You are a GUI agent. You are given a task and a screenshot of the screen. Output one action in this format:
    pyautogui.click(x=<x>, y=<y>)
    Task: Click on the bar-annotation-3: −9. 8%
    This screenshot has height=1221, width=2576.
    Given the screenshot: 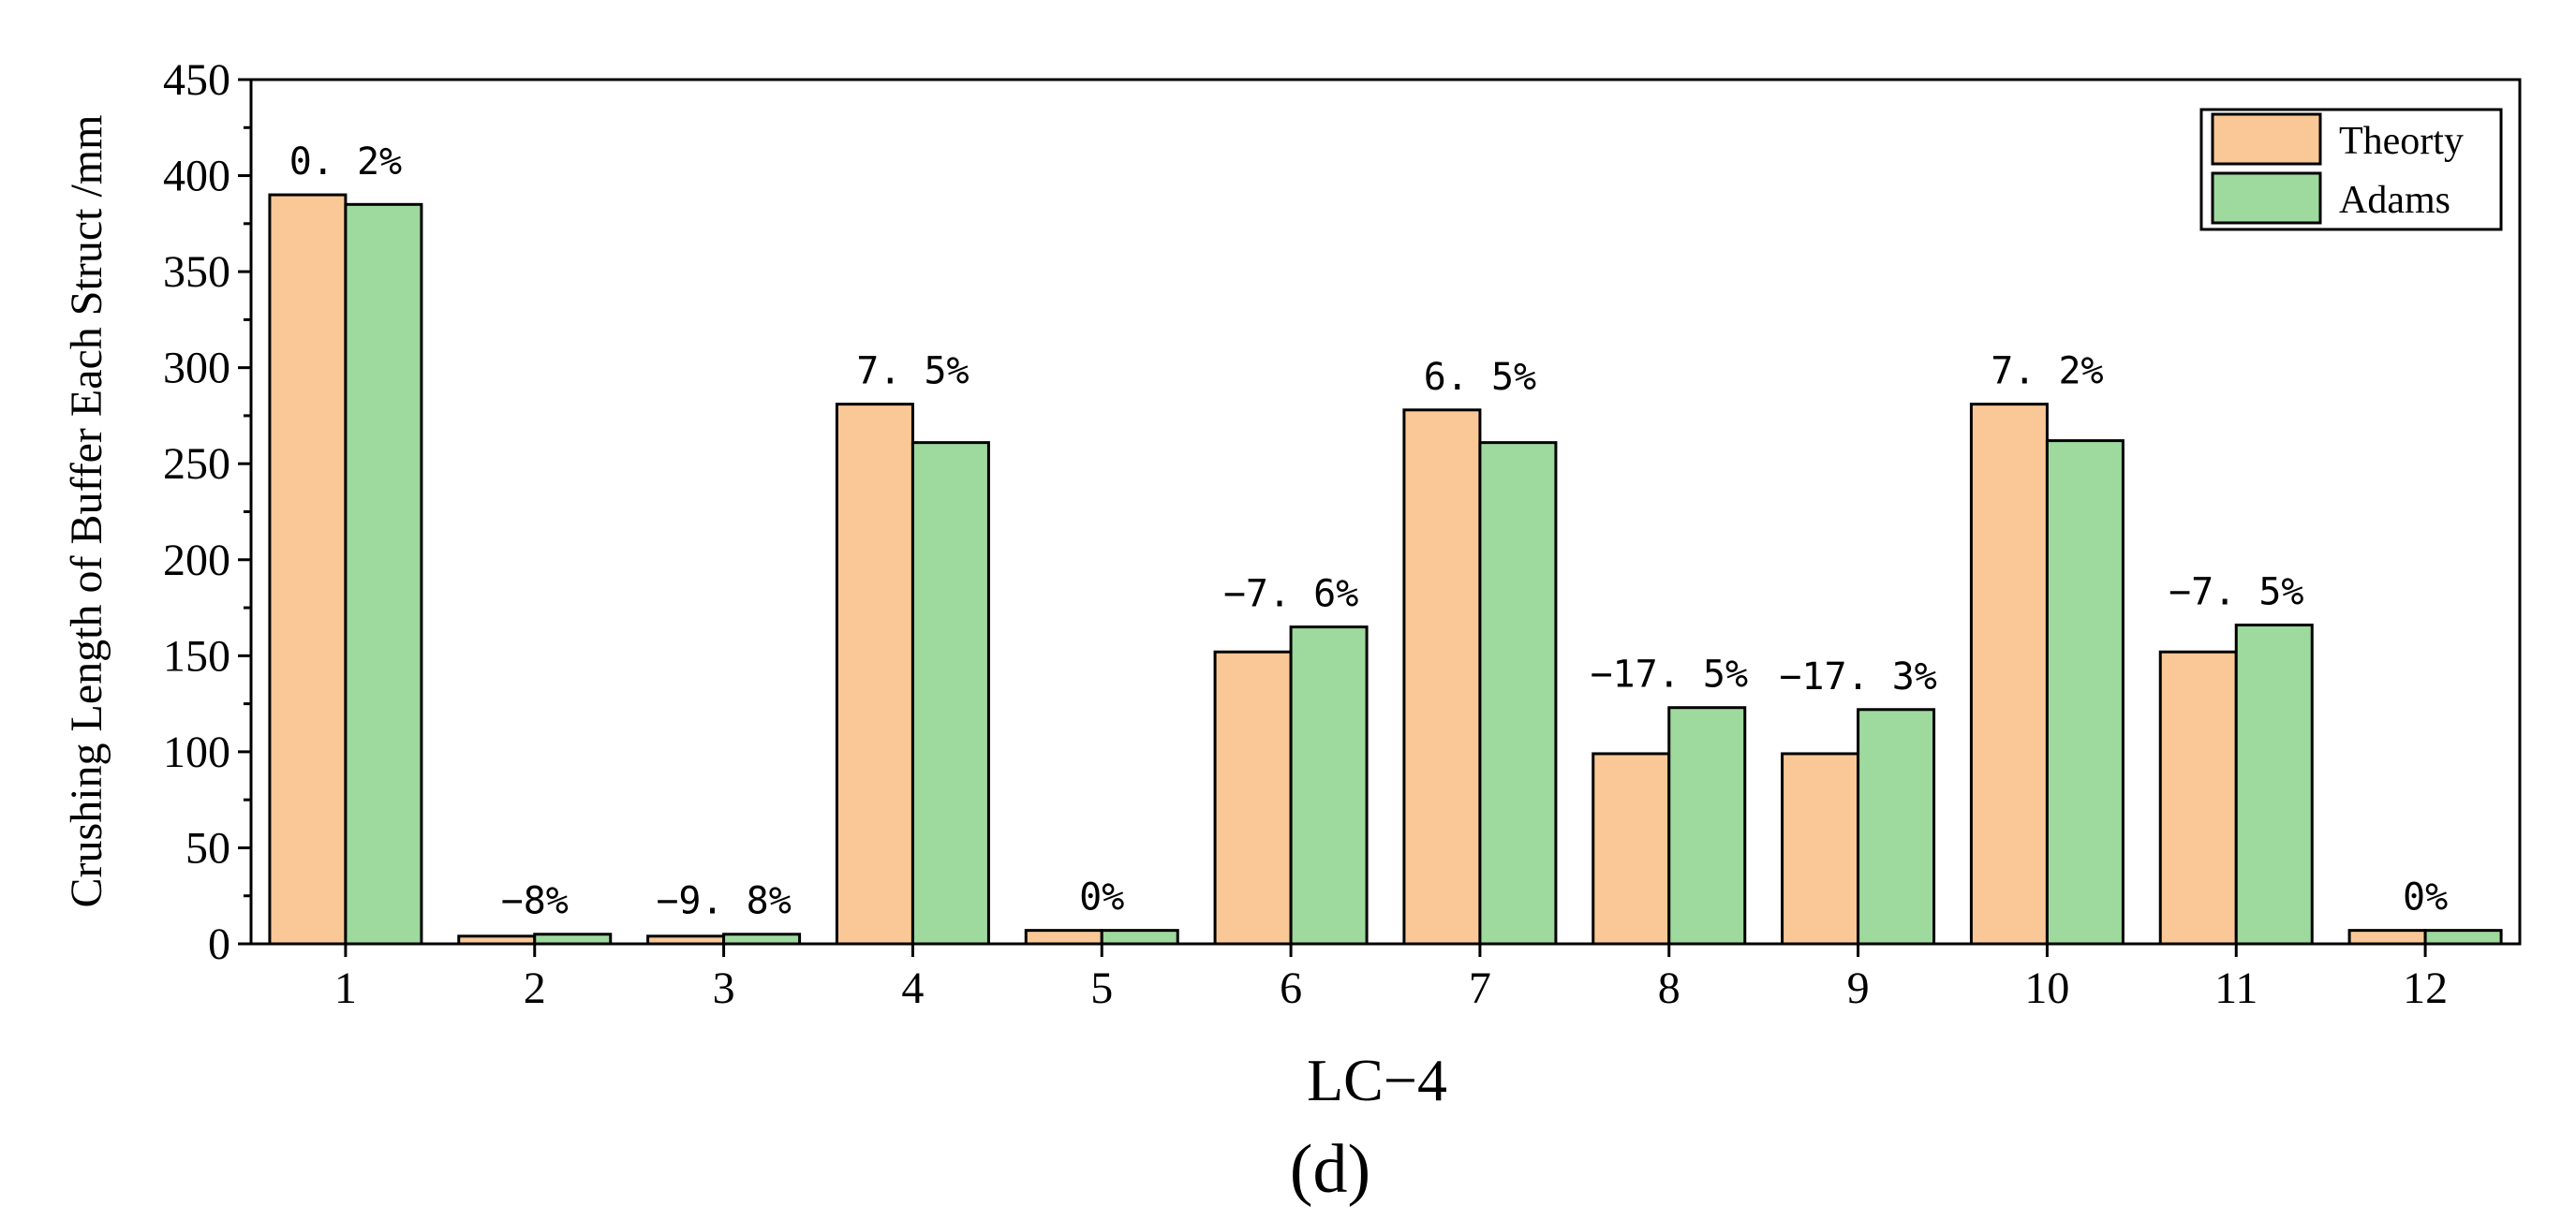 What is the action you would take?
    pyautogui.click(x=724, y=901)
    